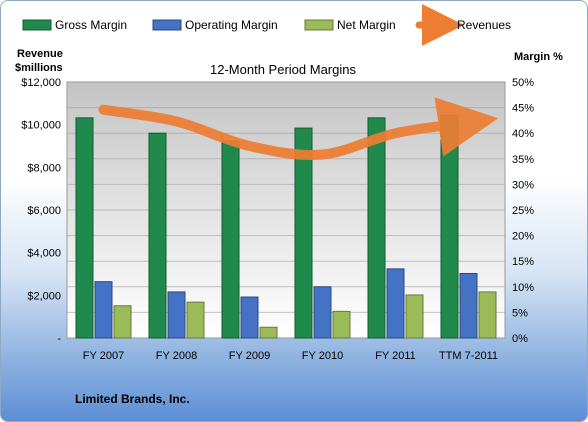  I want to click on bar-net-margin-fy-2009, so click(268, 332).